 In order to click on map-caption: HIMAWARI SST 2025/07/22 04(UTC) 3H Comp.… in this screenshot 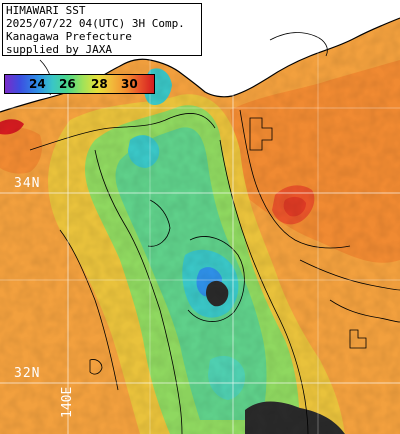, I will do `click(102, 29)`.